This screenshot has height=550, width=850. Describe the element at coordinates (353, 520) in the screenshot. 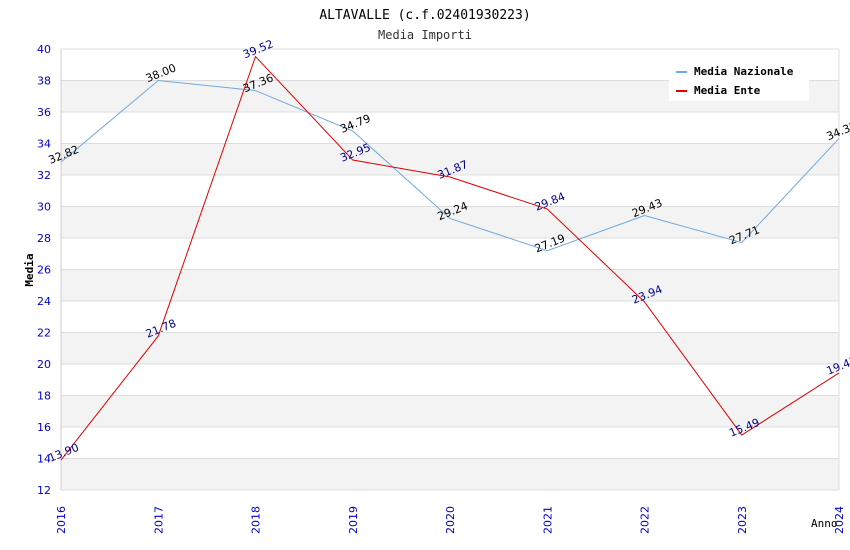

I see `x-tick-label: 2019` at that location.